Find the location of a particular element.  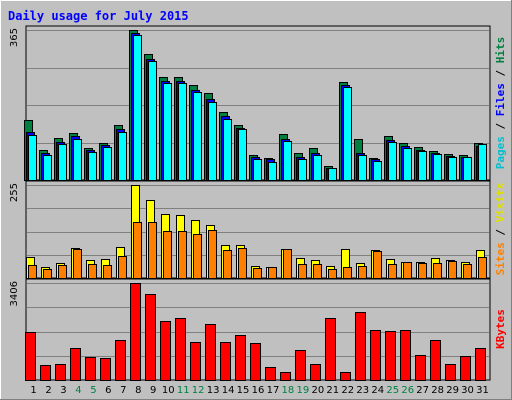

day-label-28: 28 is located at coordinates (437, 390).